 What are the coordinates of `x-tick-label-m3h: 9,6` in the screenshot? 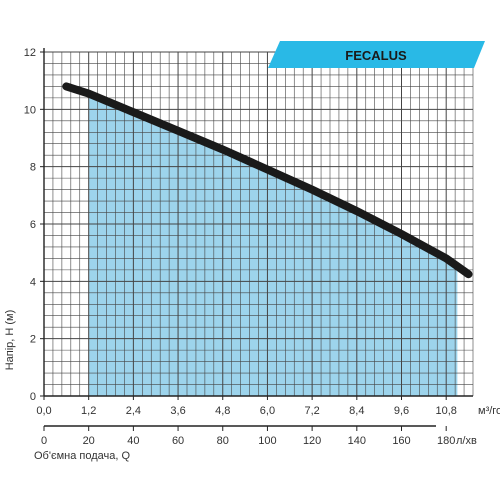 It's located at (401, 411).